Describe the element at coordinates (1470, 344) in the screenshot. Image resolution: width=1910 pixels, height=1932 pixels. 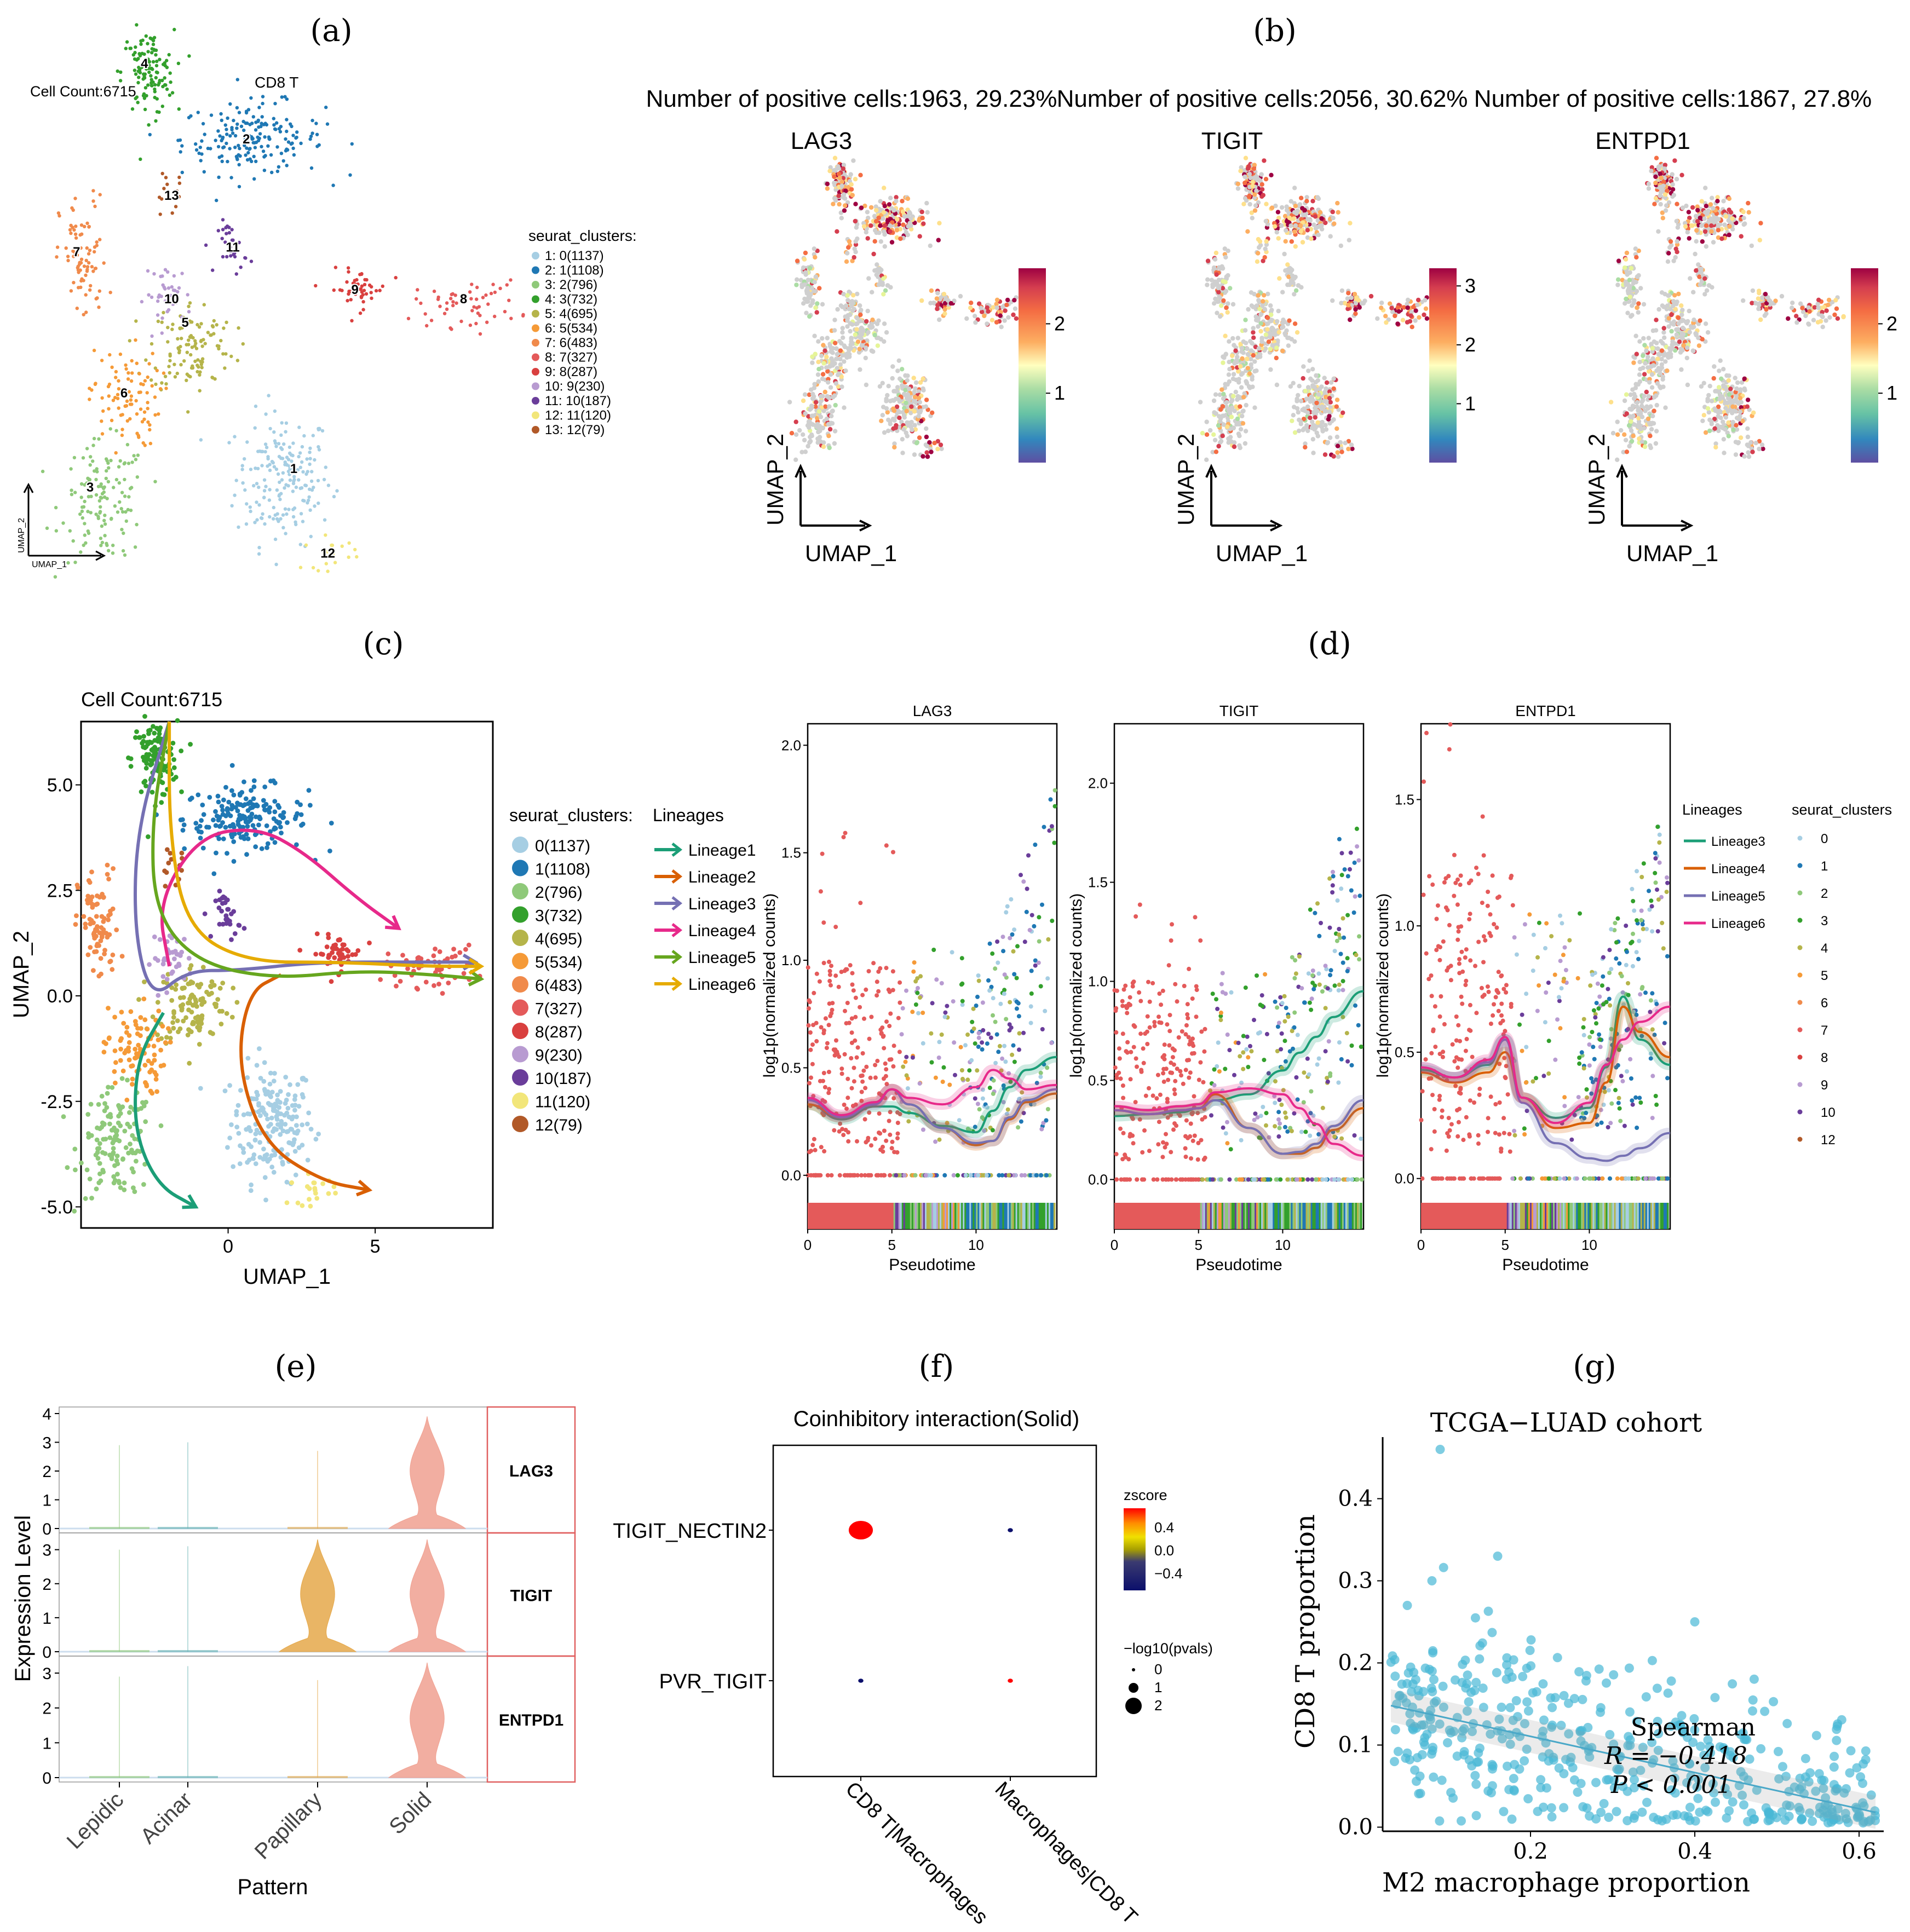
I see `colorbar-tick-label-1-1: 2` at that location.